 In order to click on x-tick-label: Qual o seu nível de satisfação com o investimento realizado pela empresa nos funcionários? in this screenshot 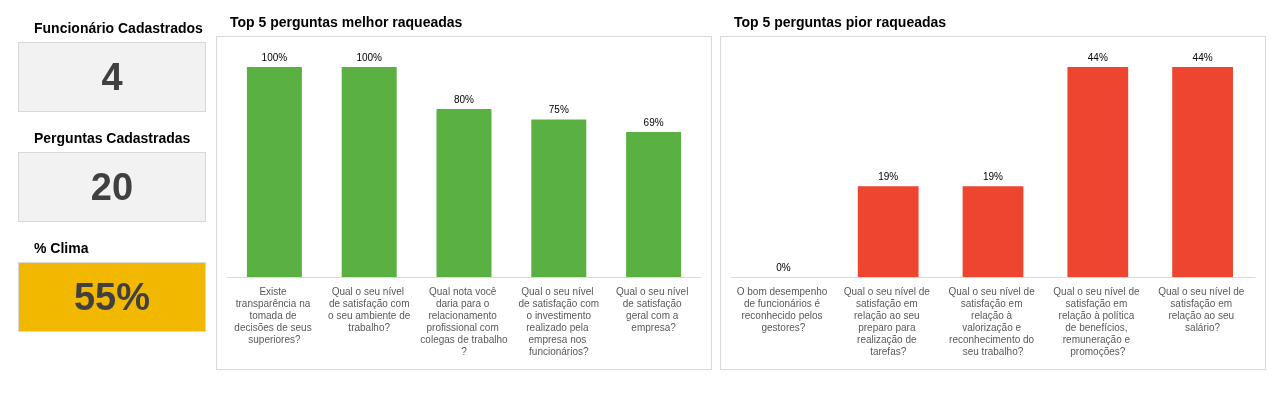, I will do `click(559, 321)`.